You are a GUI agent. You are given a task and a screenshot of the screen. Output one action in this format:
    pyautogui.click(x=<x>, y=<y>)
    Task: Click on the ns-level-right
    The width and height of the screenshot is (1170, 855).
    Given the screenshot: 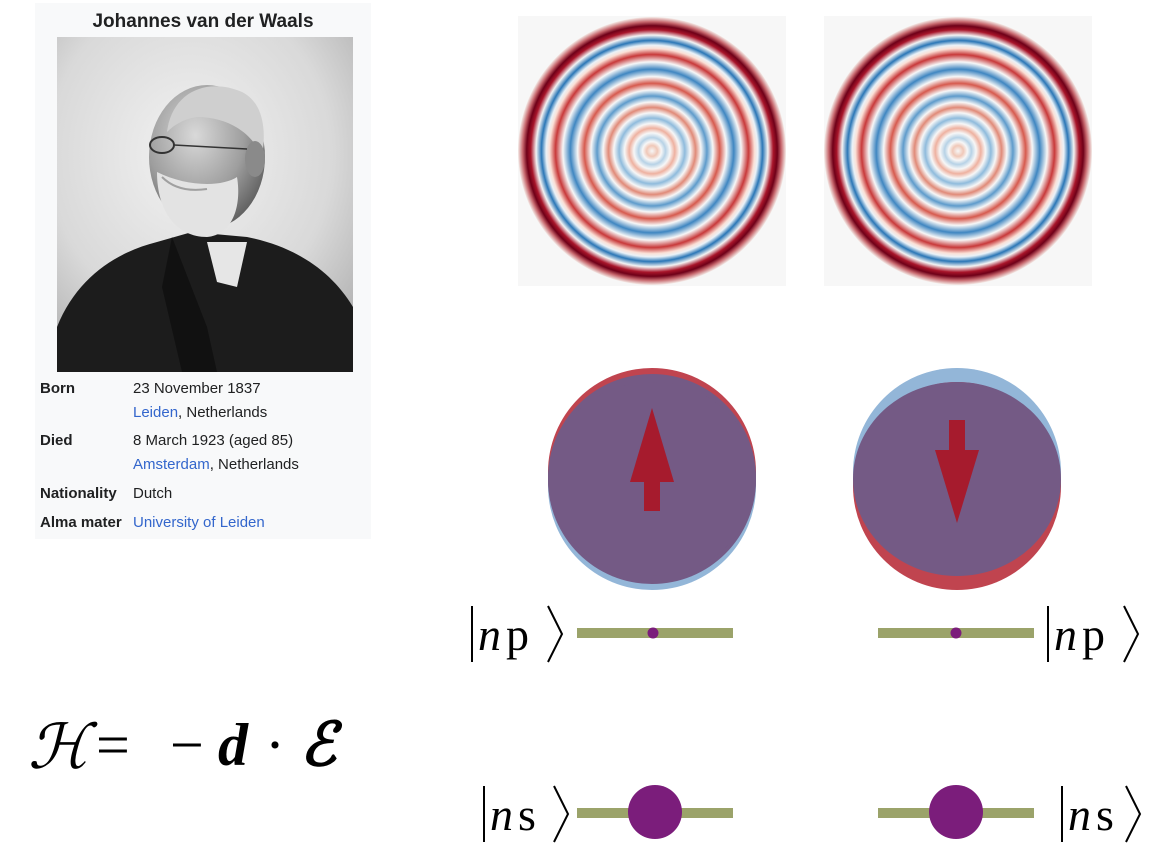 What is the action you would take?
    pyautogui.click(x=956, y=812)
    